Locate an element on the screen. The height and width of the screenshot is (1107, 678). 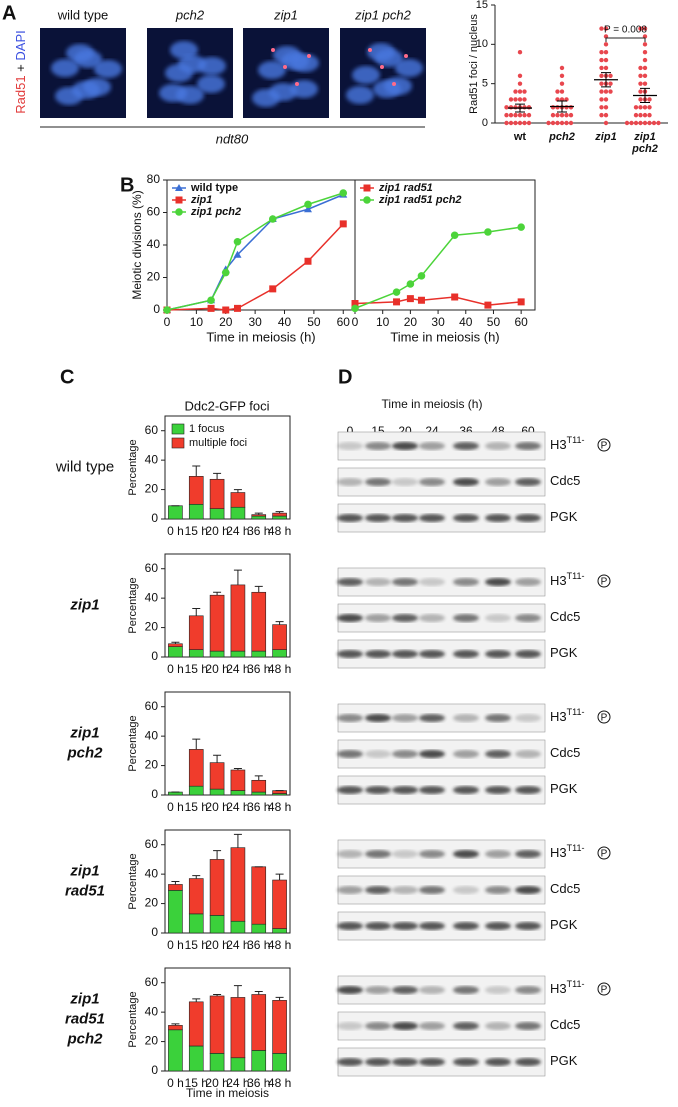
y-tick-label: 40 is located at coordinates (152, 597).